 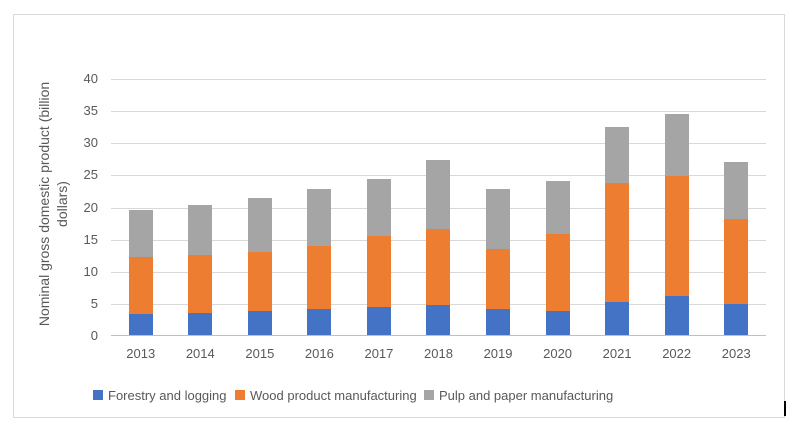 What do you see at coordinates (167, 395) in the screenshot?
I see `legend-label: Forestry and logging` at bounding box center [167, 395].